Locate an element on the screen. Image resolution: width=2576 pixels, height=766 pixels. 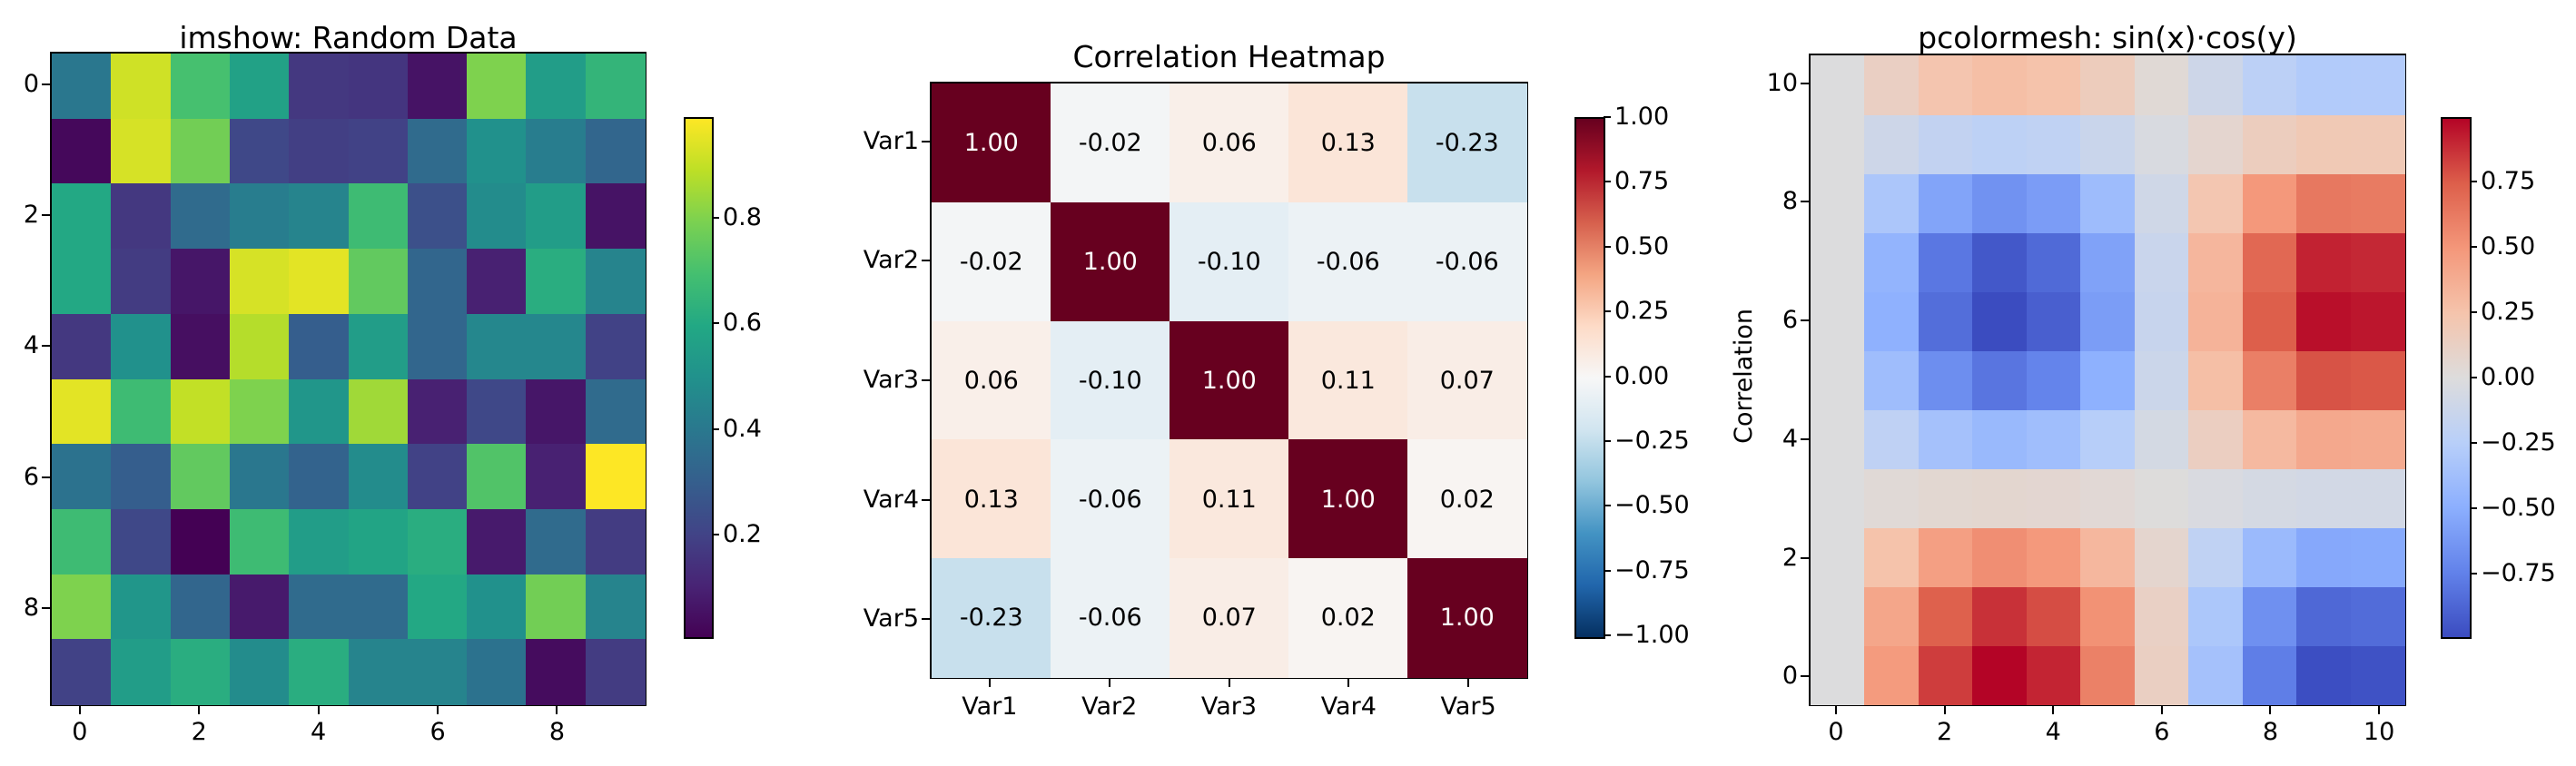
cell-value-label: 0.07 is located at coordinates (1229, 618).